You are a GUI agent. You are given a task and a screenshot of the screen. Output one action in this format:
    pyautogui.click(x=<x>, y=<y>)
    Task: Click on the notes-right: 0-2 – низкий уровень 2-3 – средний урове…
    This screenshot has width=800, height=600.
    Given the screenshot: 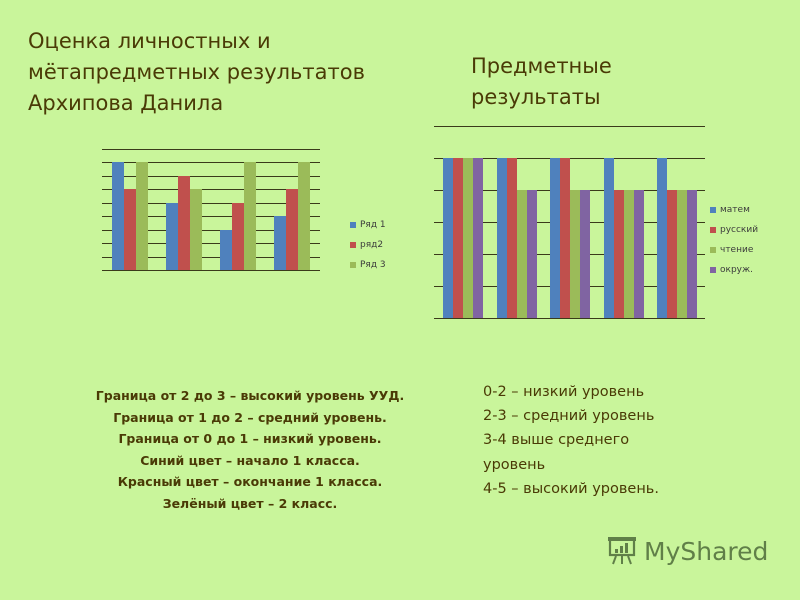 What is the action you would take?
    pyautogui.click(x=603, y=440)
    